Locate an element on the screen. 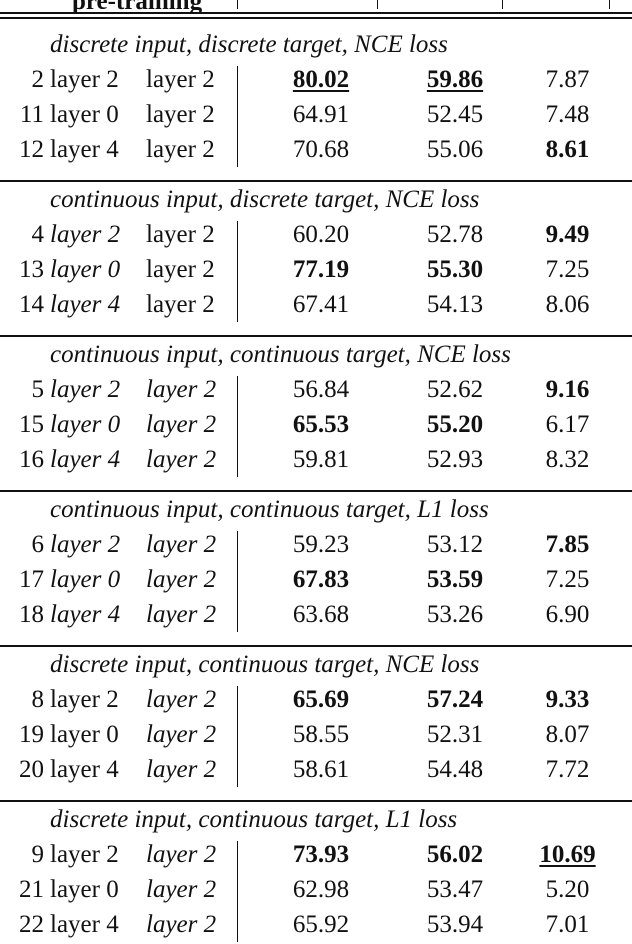 The image size is (632, 944). cell-v2: 53.26 is located at coordinates (455, 614).